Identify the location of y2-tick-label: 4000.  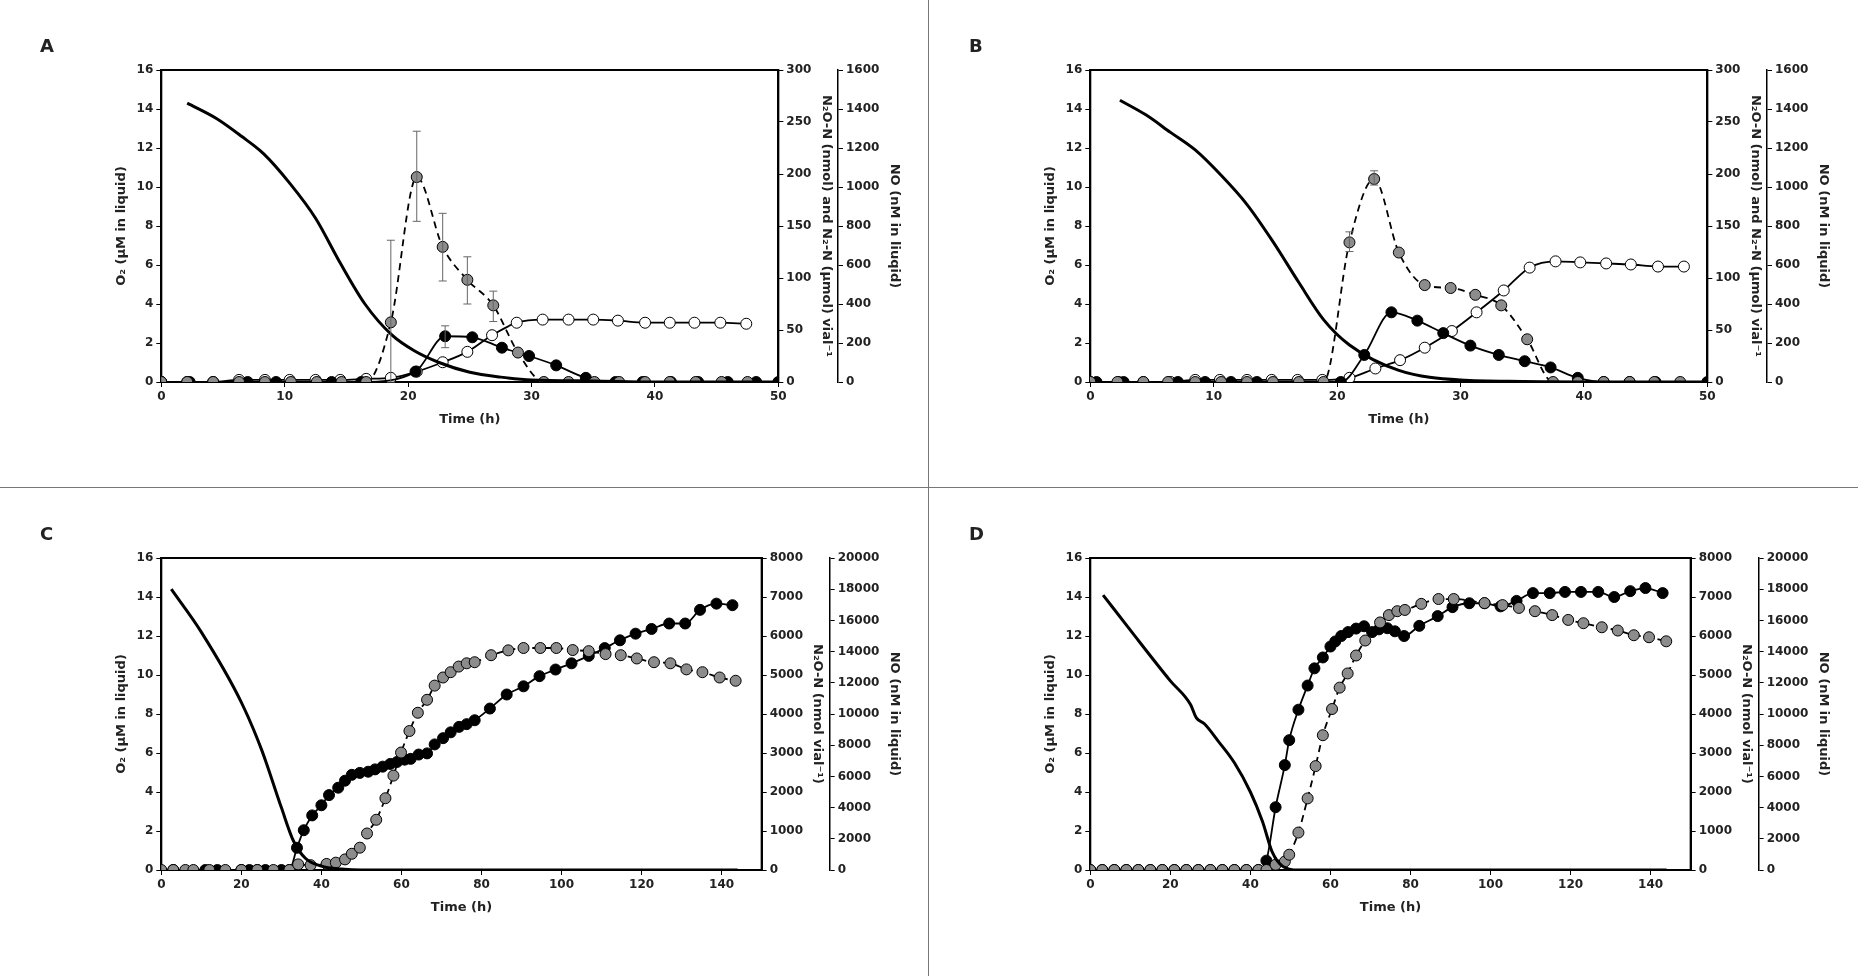
(786, 713).